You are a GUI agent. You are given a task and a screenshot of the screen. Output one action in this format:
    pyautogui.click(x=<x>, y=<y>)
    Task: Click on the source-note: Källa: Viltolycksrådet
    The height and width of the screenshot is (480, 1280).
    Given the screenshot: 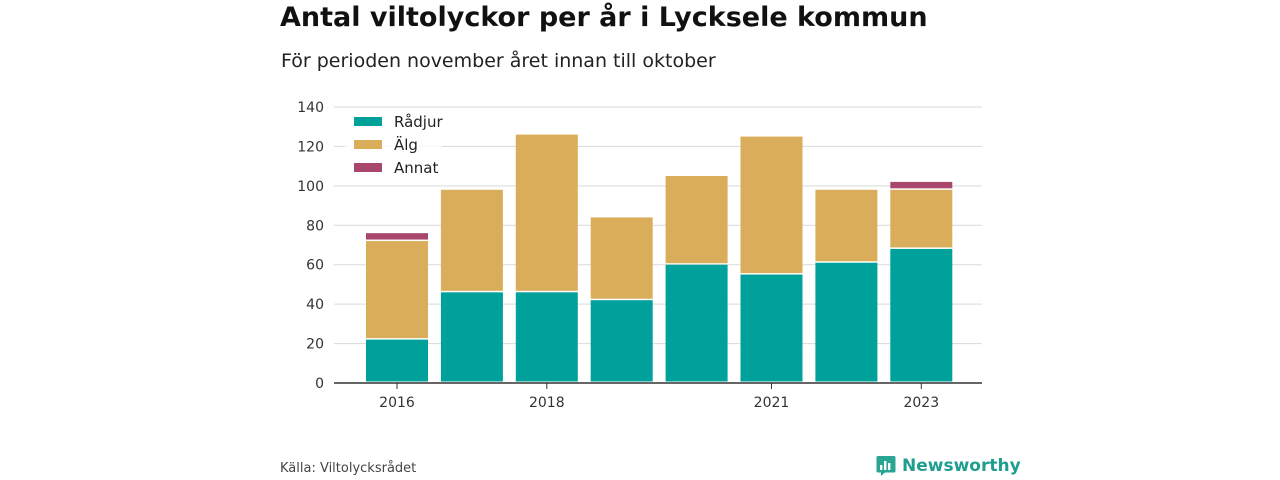 What is the action you would take?
    pyautogui.click(x=348, y=468)
    